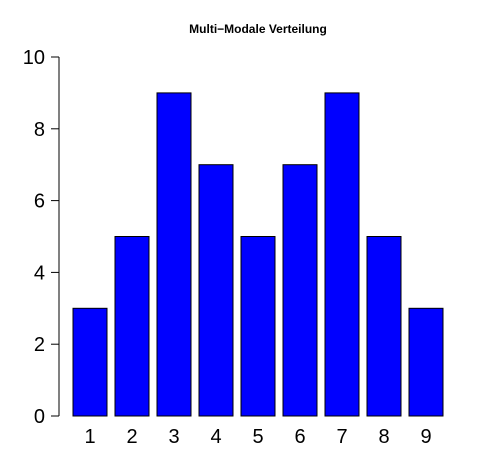 The image size is (482, 449). I want to click on x-tick-label: 3, so click(173, 437).